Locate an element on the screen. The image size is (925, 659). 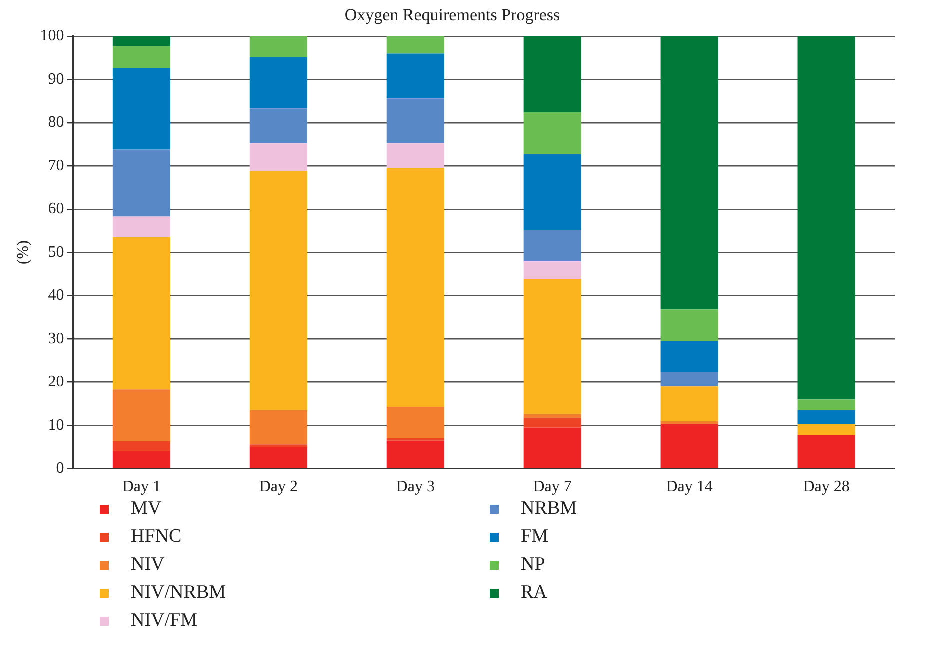
legend-label: NIV/NRBM is located at coordinates (178, 593).